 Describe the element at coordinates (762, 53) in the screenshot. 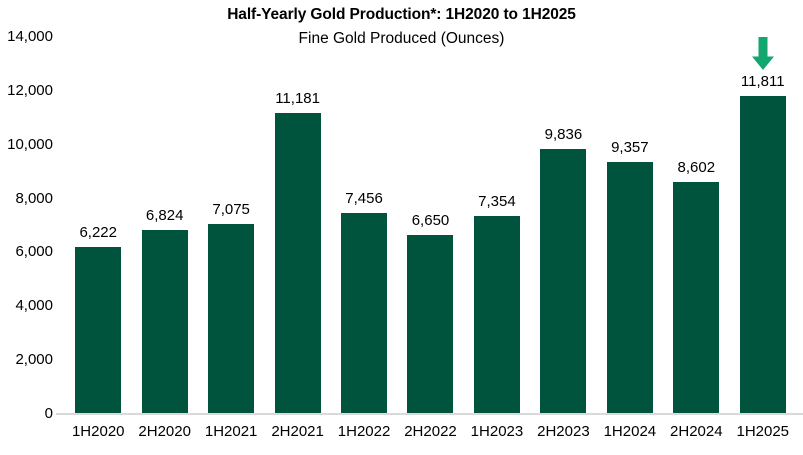

I see `highlight-down-arrow-icon` at that location.